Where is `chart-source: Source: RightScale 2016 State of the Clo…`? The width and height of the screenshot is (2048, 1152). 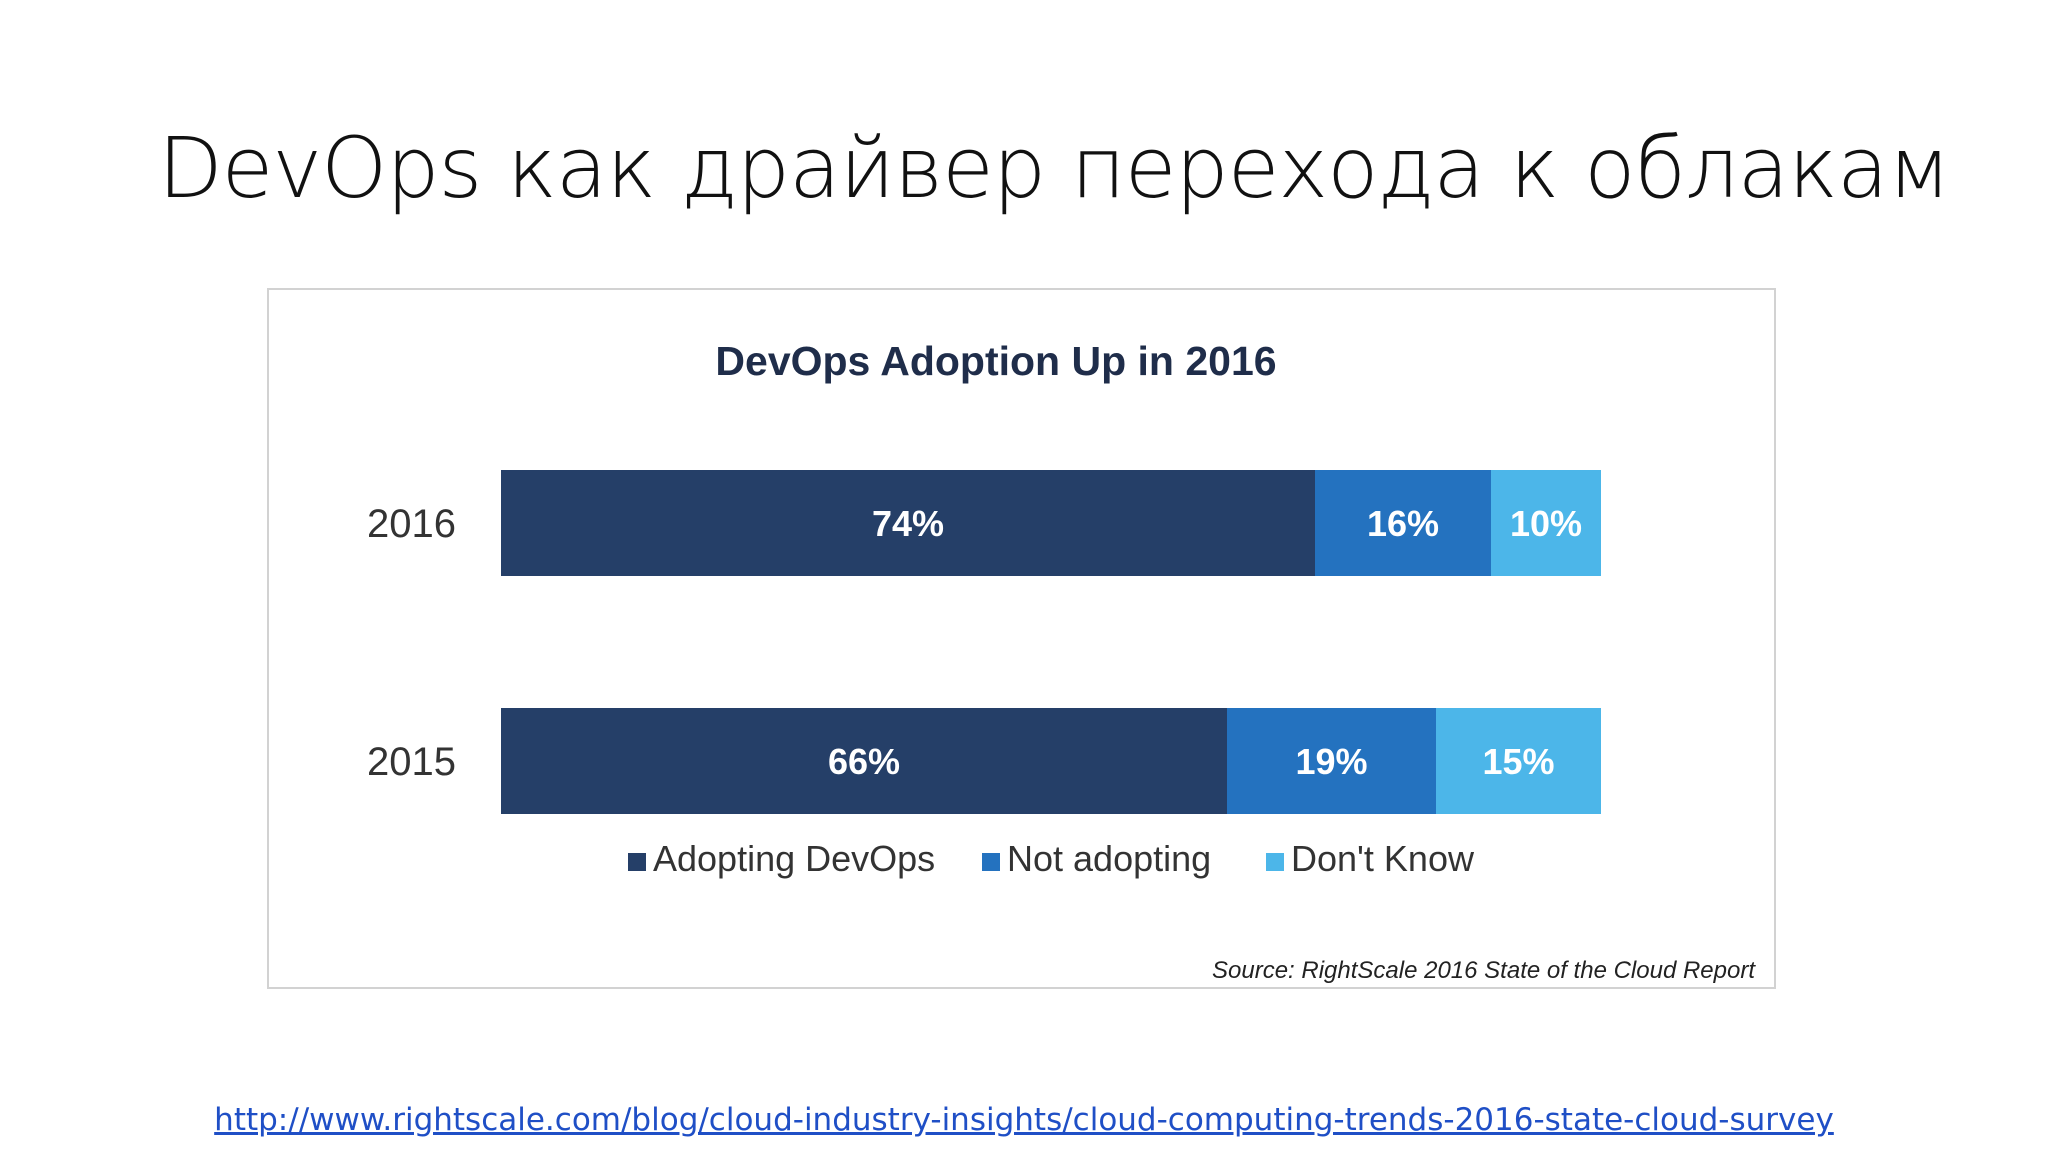
chart-source: Source: RightScale 2016 State of the Clo… is located at coordinates (1484, 970).